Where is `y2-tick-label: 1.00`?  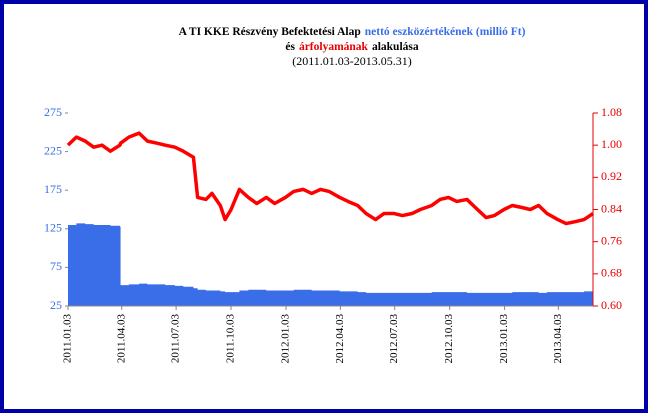
y2-tick-label: 1.00 is located at coordinates (611, 144).